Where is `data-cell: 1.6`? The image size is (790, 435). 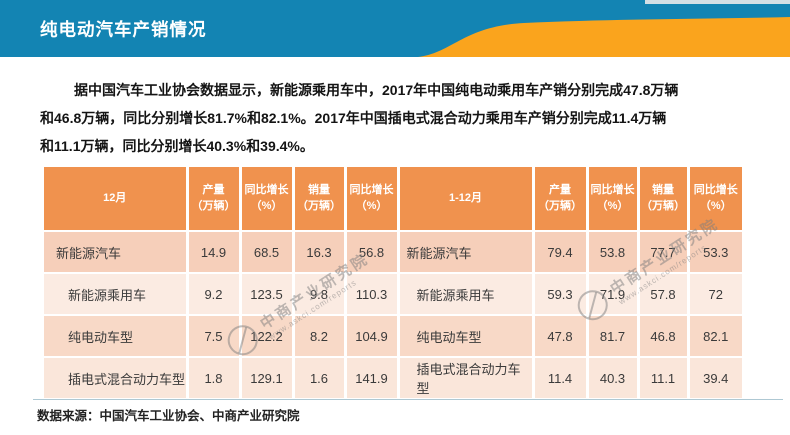 data-cell: 1.6 is located at coordinates (320, 377).